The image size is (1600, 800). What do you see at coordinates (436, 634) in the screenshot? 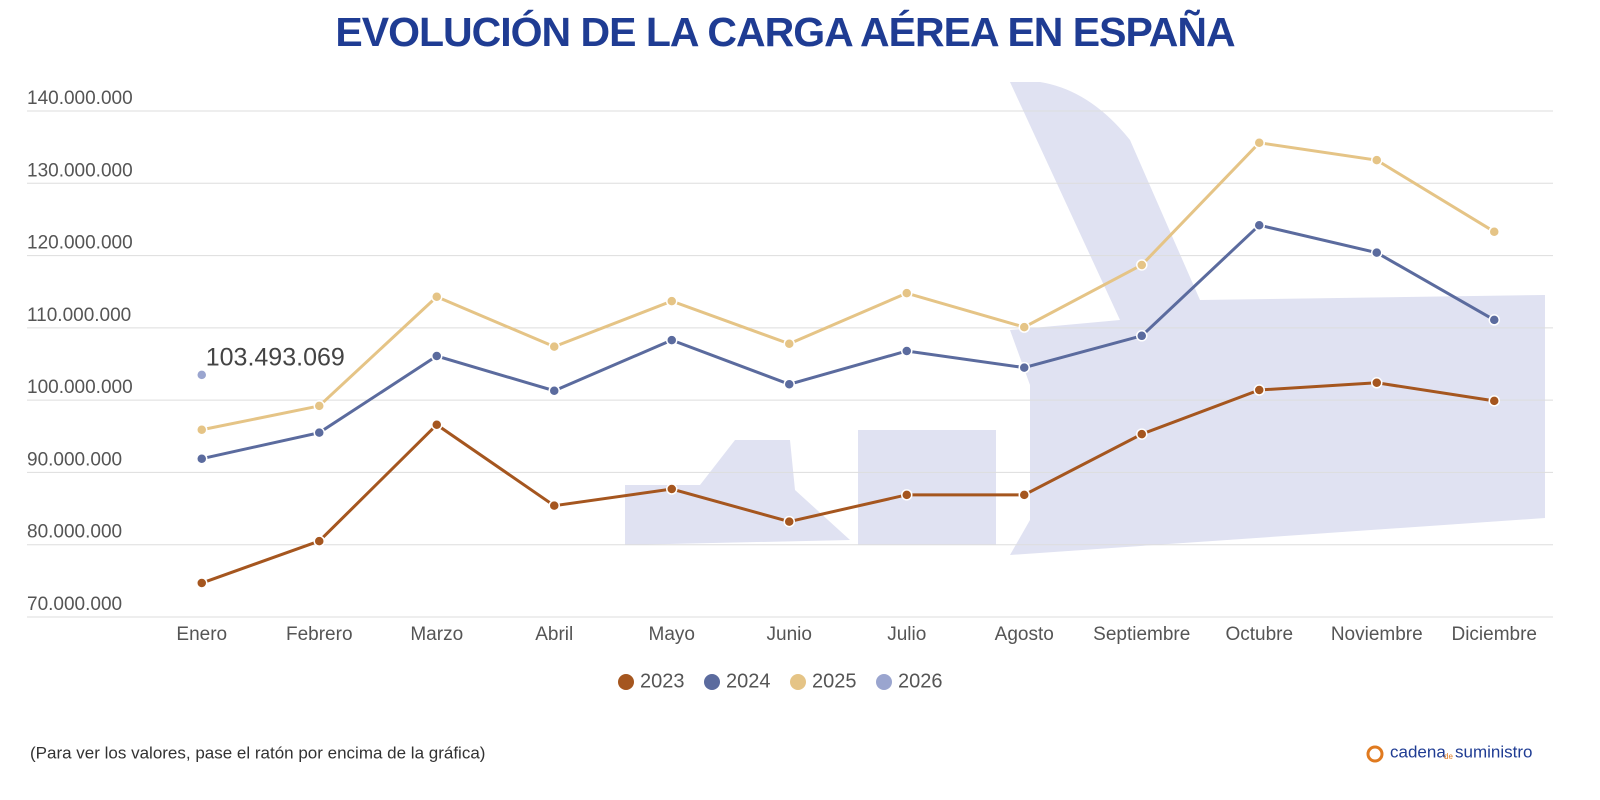
I see `x-tick-label: Marzo` at bounding box center [436, 634].